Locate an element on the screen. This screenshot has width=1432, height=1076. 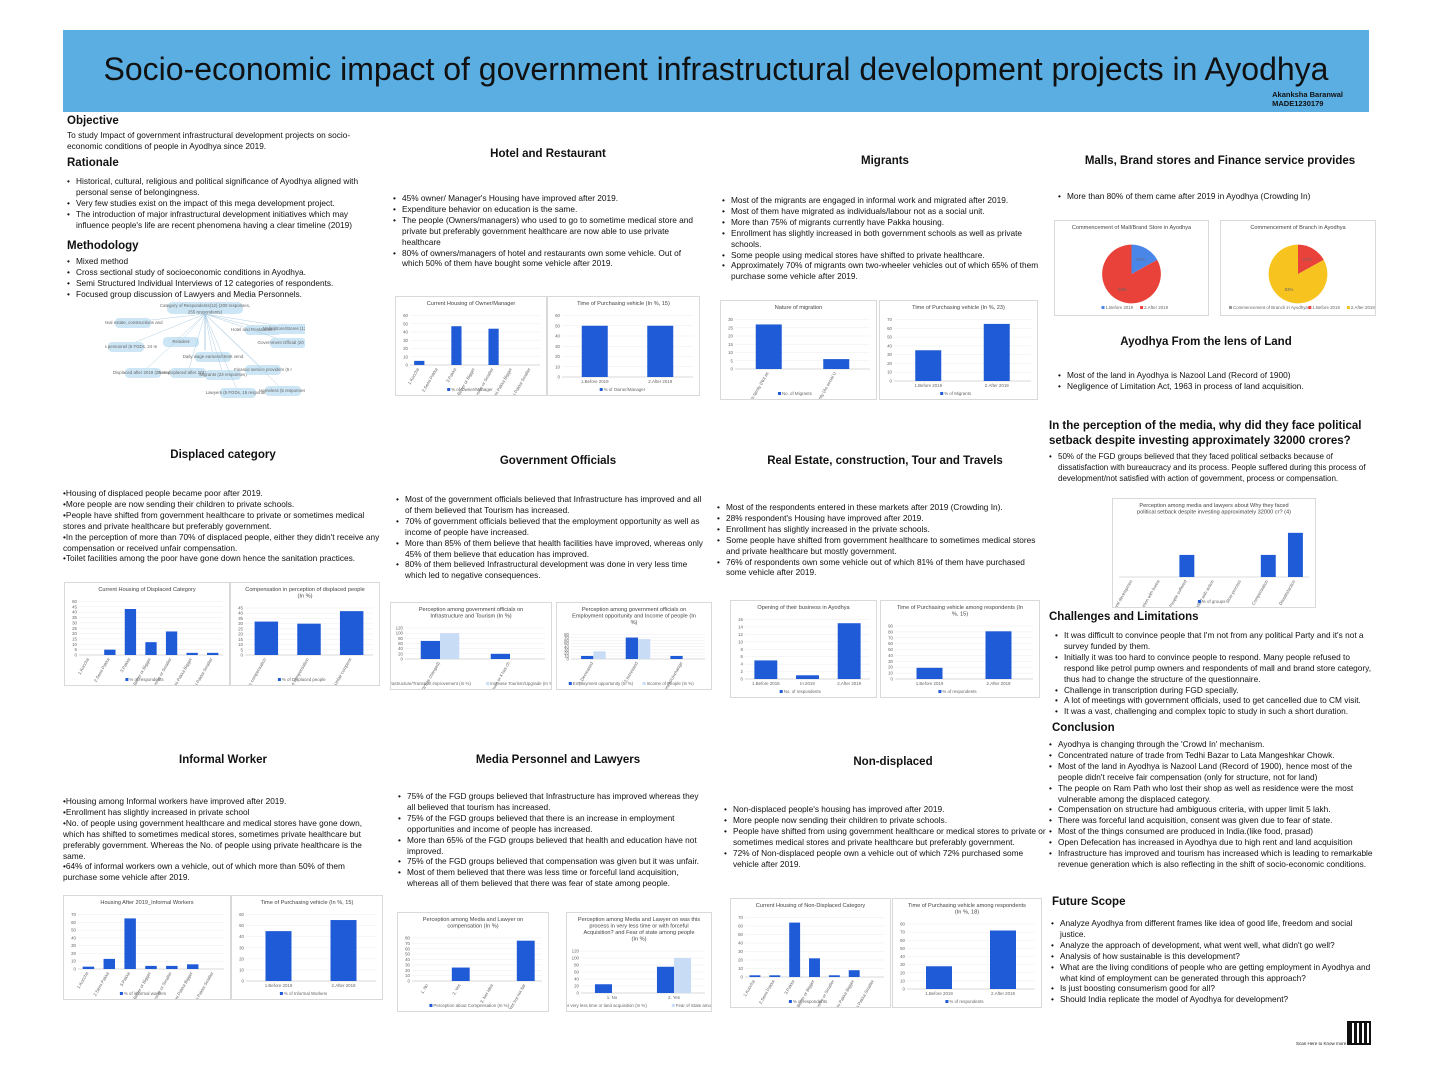
chart-title: Time of Purchasing vehicle (In %, 15) is located at coordinates (623, 304).